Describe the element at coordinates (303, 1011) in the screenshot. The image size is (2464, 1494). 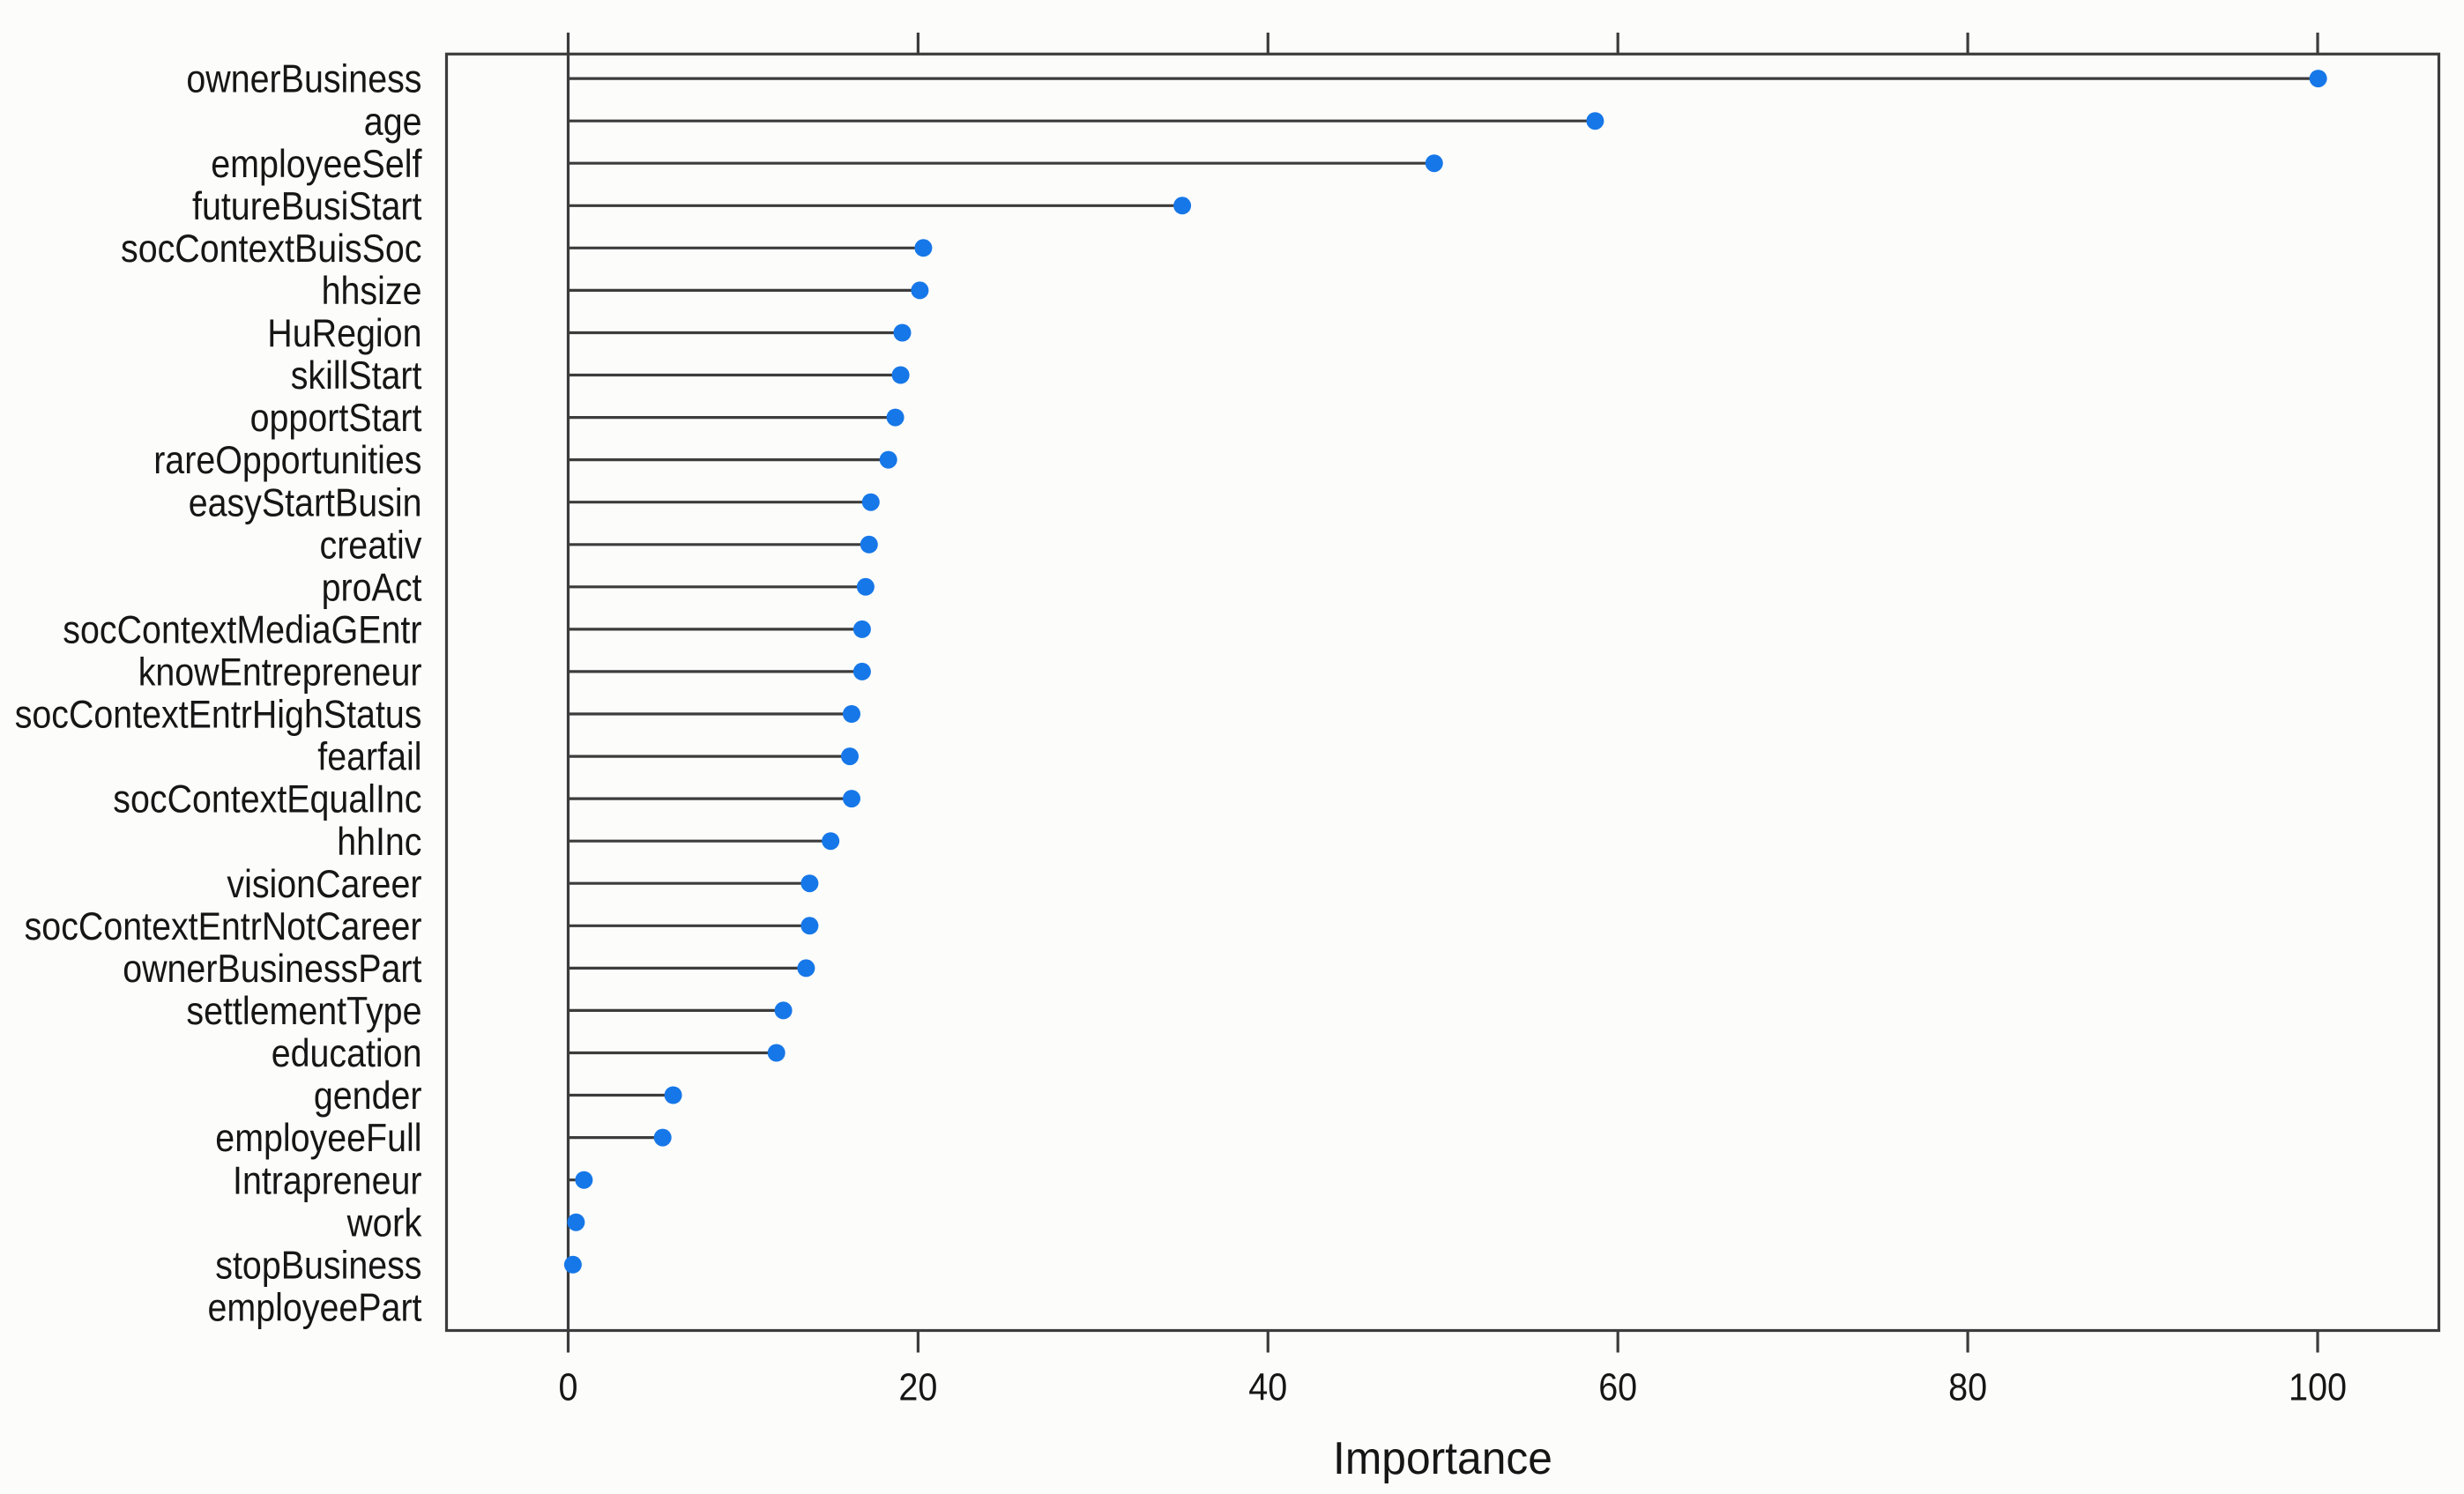
I see `svg-text: settlementType` at that location.